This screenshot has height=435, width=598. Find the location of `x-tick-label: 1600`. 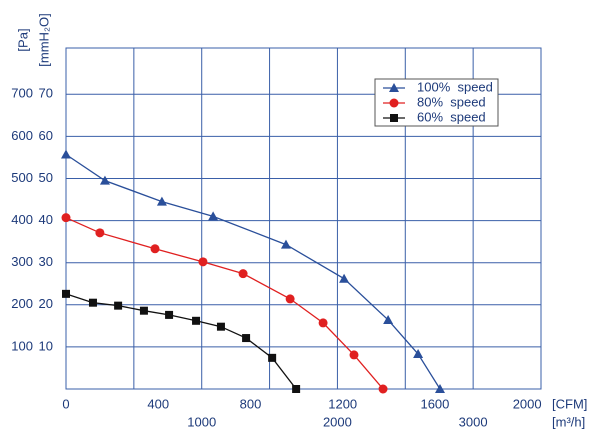

x-tick-label: 1600 is located at coordinates (434, 403).